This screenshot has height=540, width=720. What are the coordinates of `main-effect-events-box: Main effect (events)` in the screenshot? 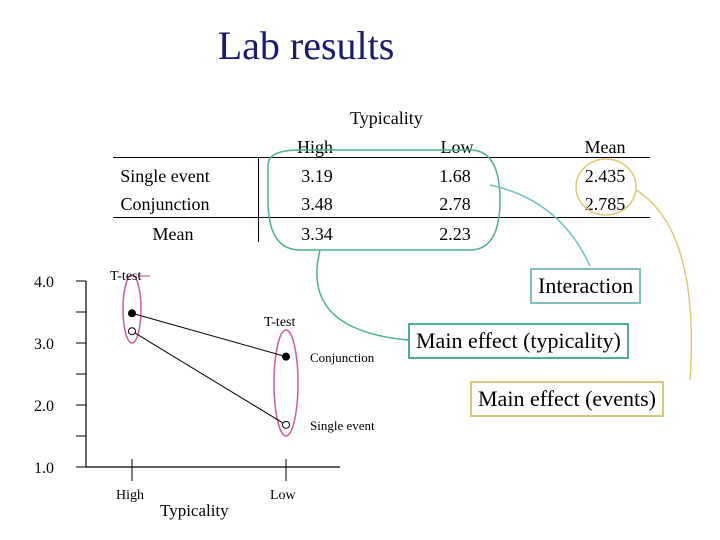 It's located at (567, 399).